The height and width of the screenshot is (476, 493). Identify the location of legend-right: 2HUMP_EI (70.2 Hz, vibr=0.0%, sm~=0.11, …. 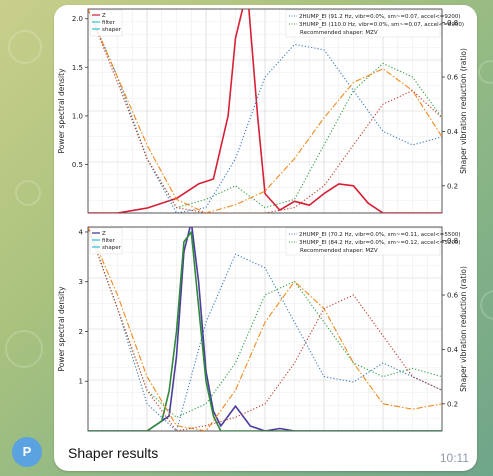
(372, 241).